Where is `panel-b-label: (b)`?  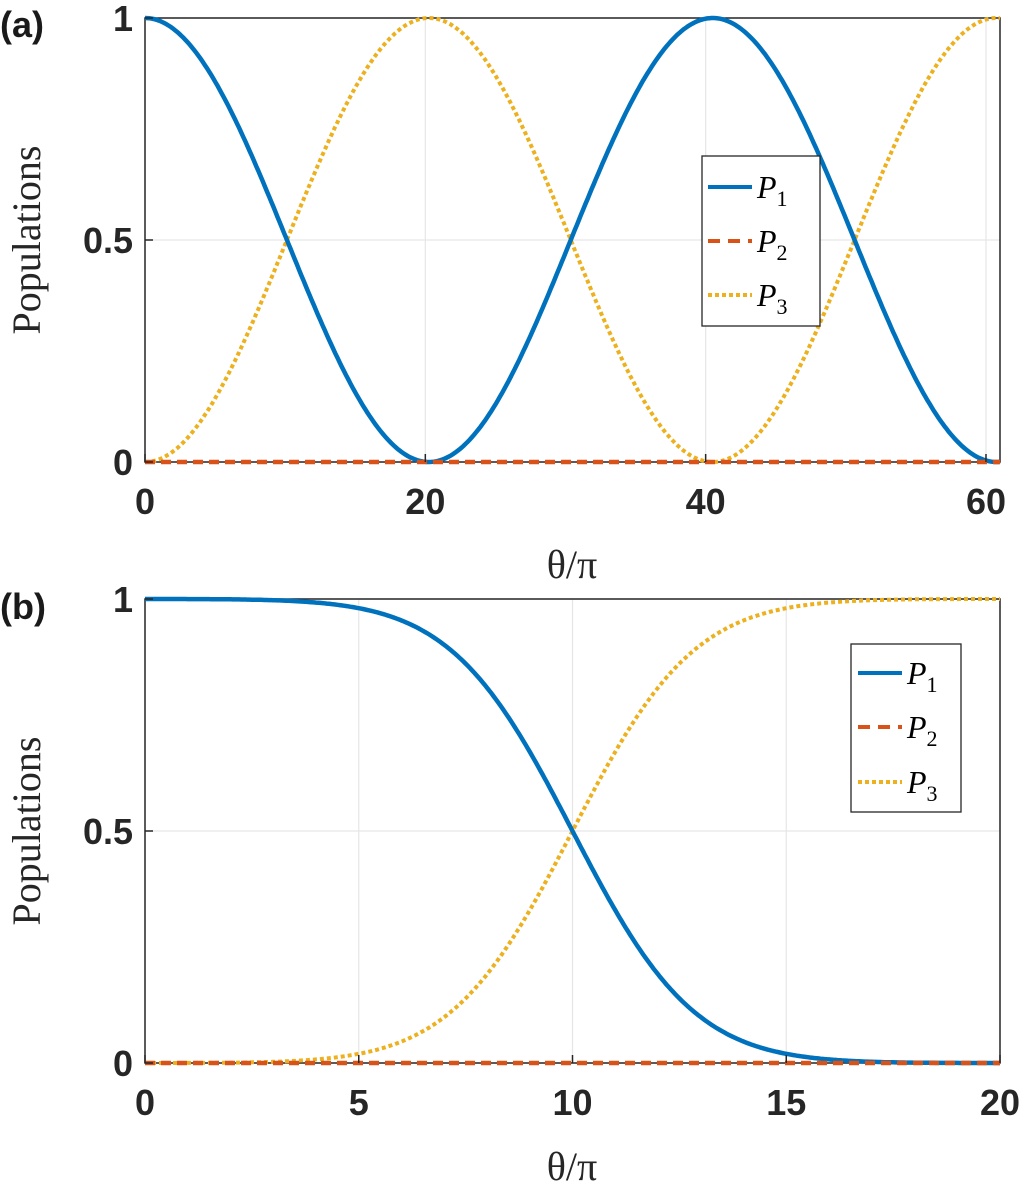 panel-b-label: (b) is located at coordinates (23, 606).